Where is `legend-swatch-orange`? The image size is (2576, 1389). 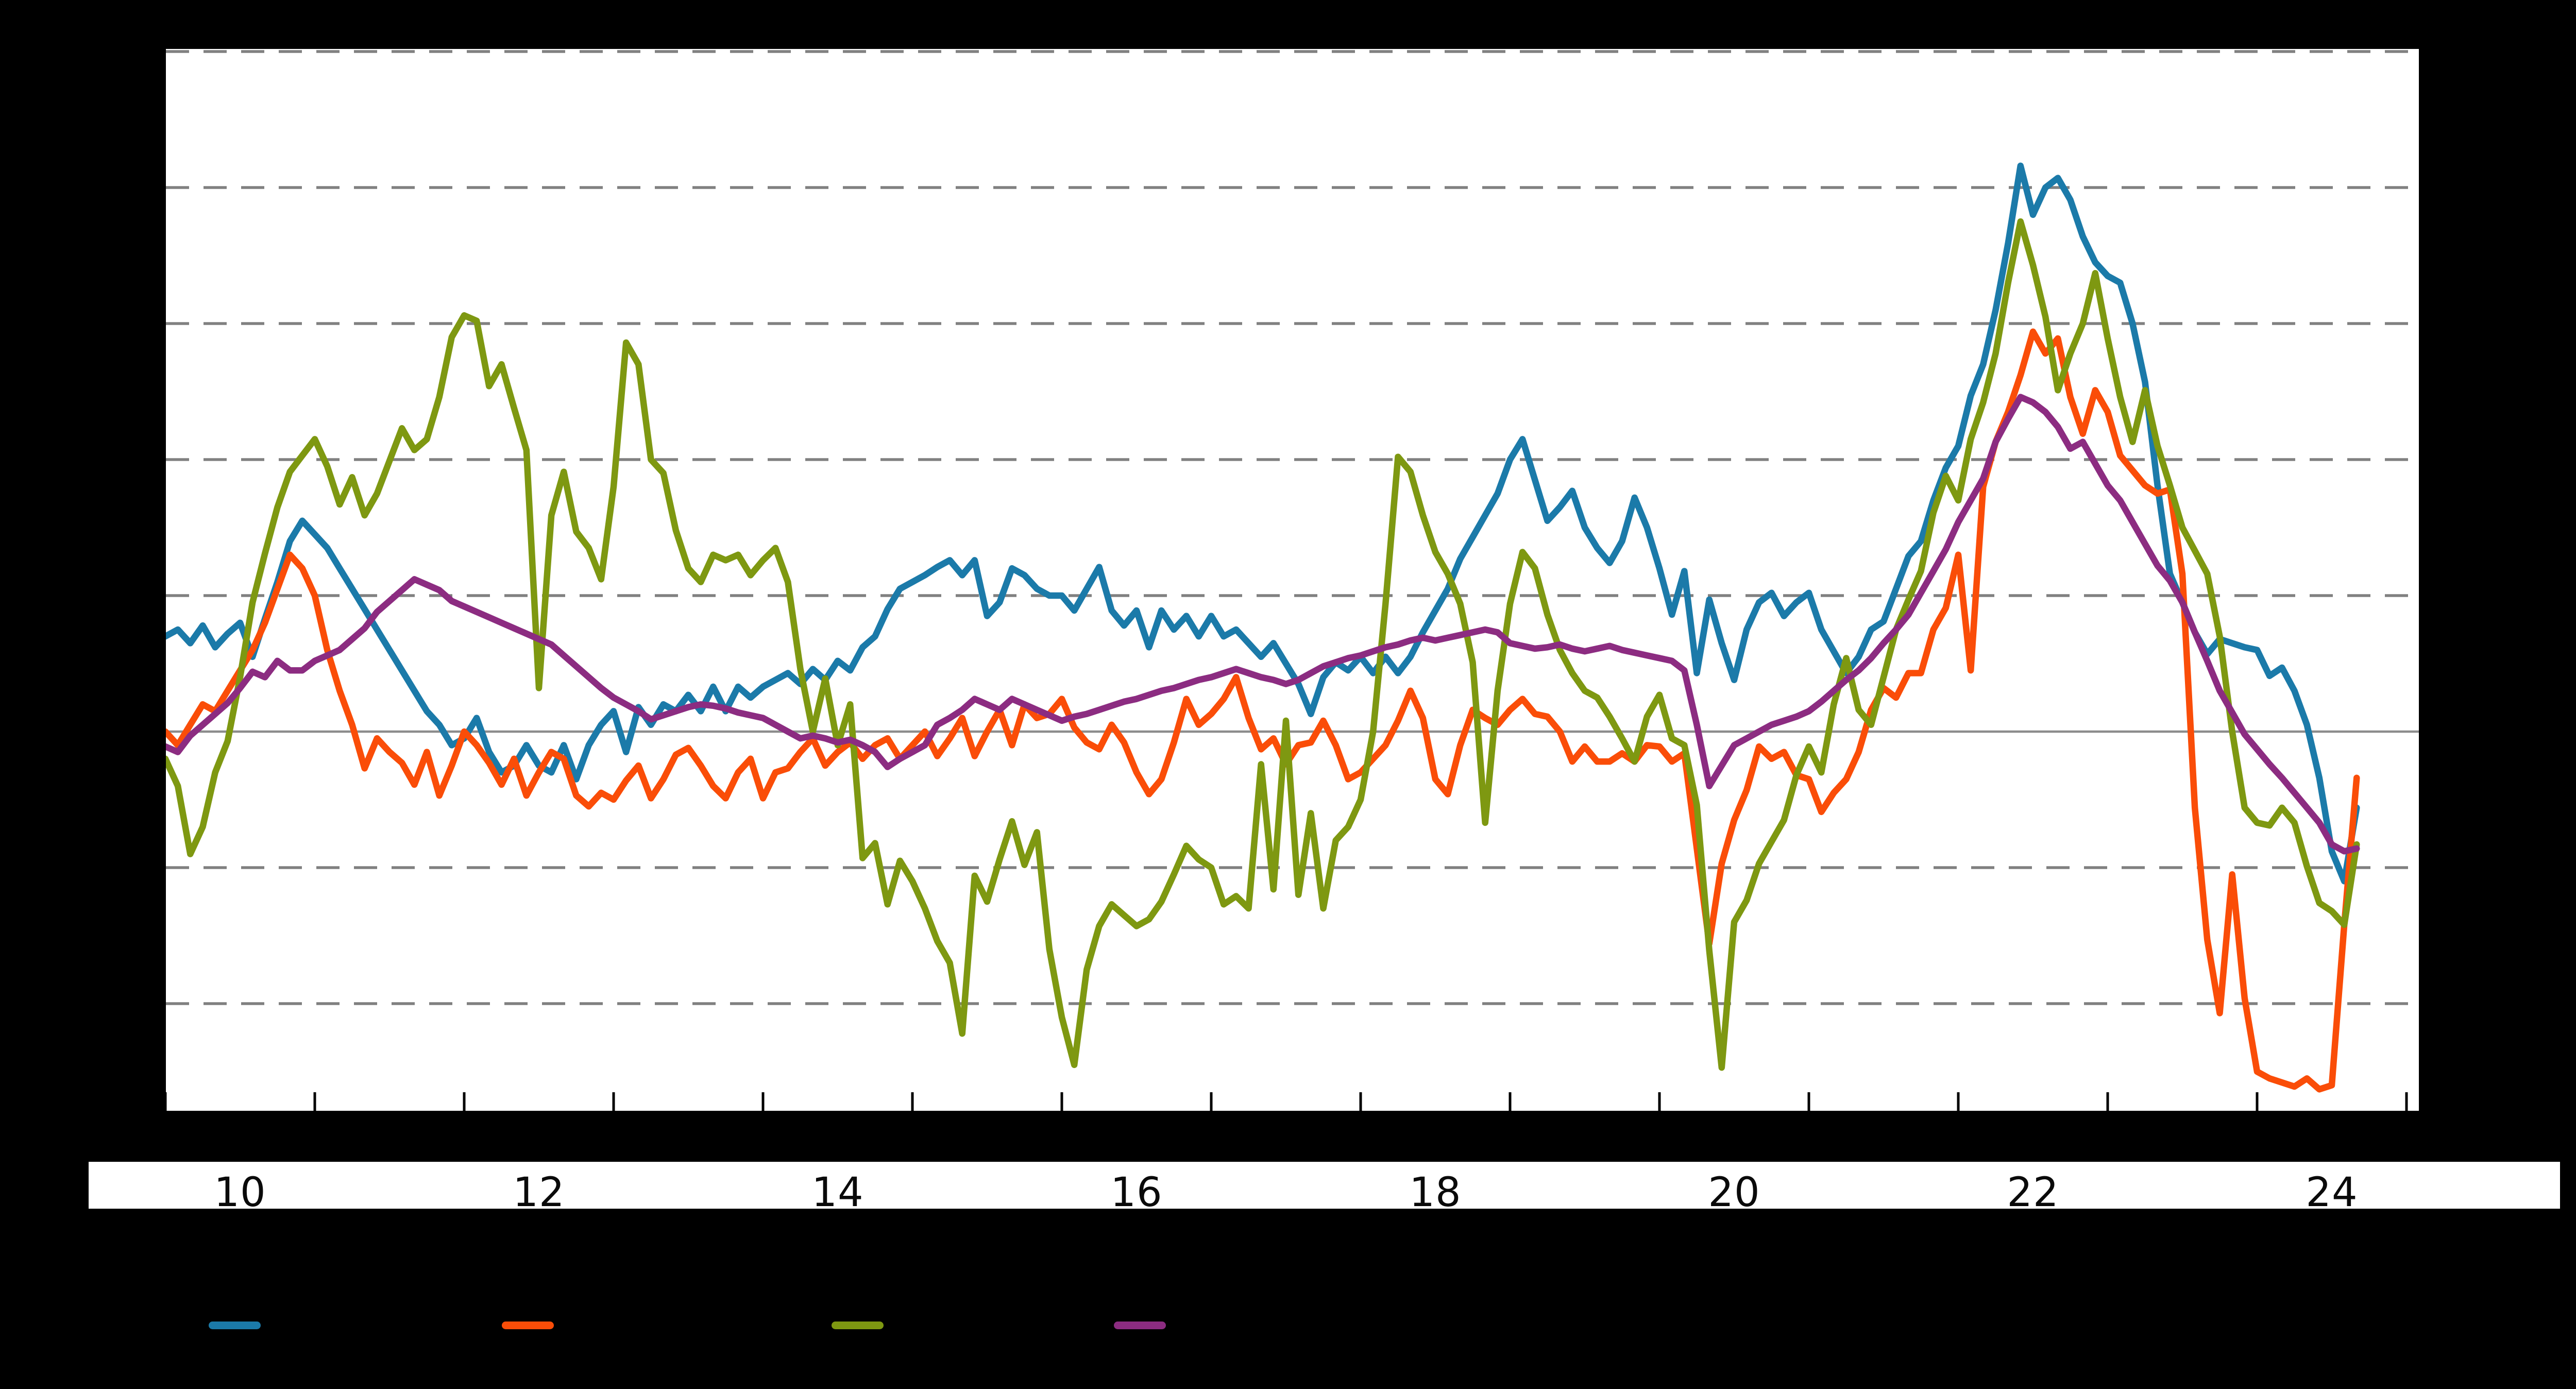
legend-swatch-orange is located at coordinates (528, 1325).